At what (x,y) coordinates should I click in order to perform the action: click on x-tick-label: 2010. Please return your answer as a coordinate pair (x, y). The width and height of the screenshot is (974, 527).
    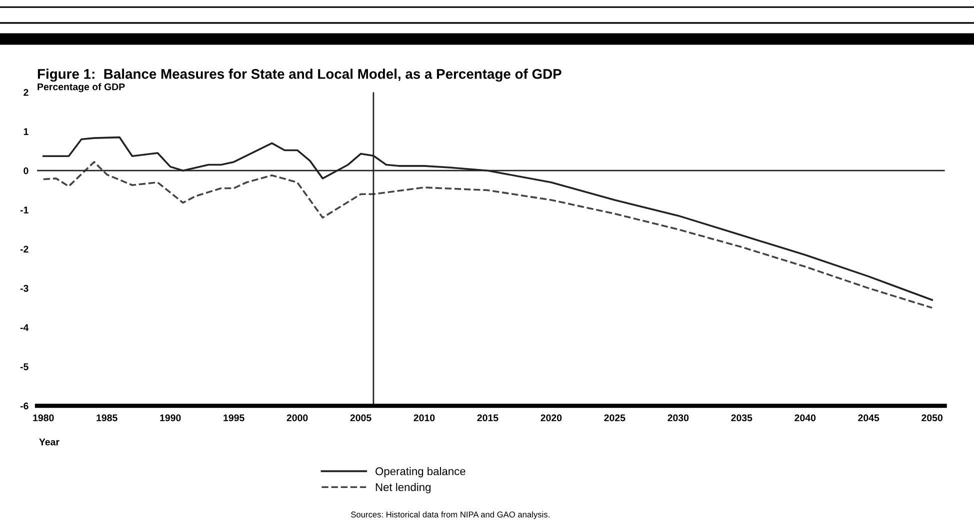
    Looking at the image, I should click on (424, 418).